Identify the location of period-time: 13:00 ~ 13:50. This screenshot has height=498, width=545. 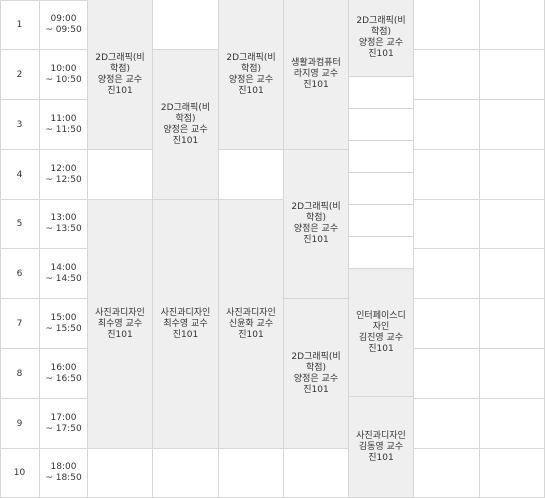
(64, 224).